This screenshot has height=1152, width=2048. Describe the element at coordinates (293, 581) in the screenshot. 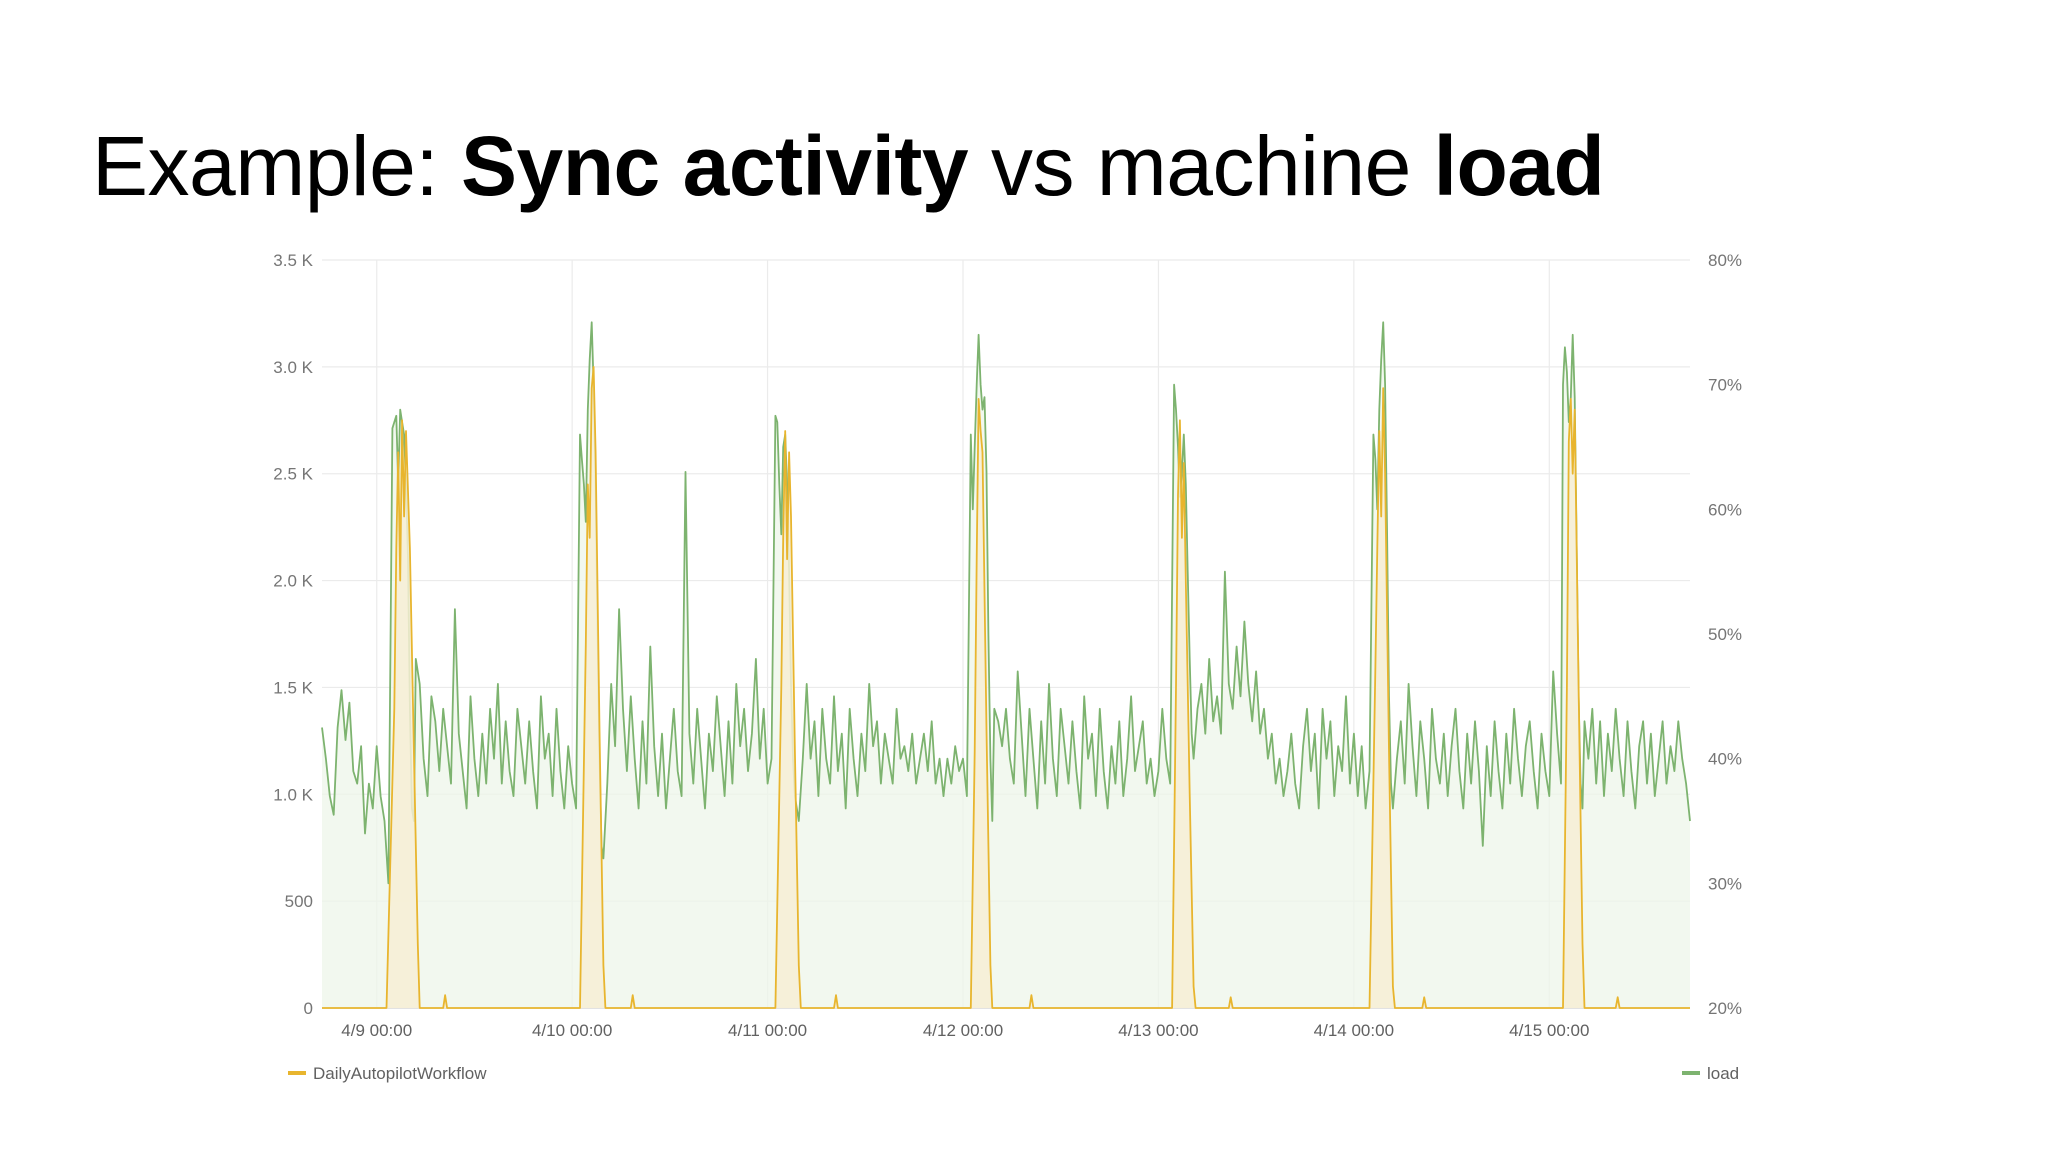

I see `y-left-tick-label: 2.0 K` at that location.